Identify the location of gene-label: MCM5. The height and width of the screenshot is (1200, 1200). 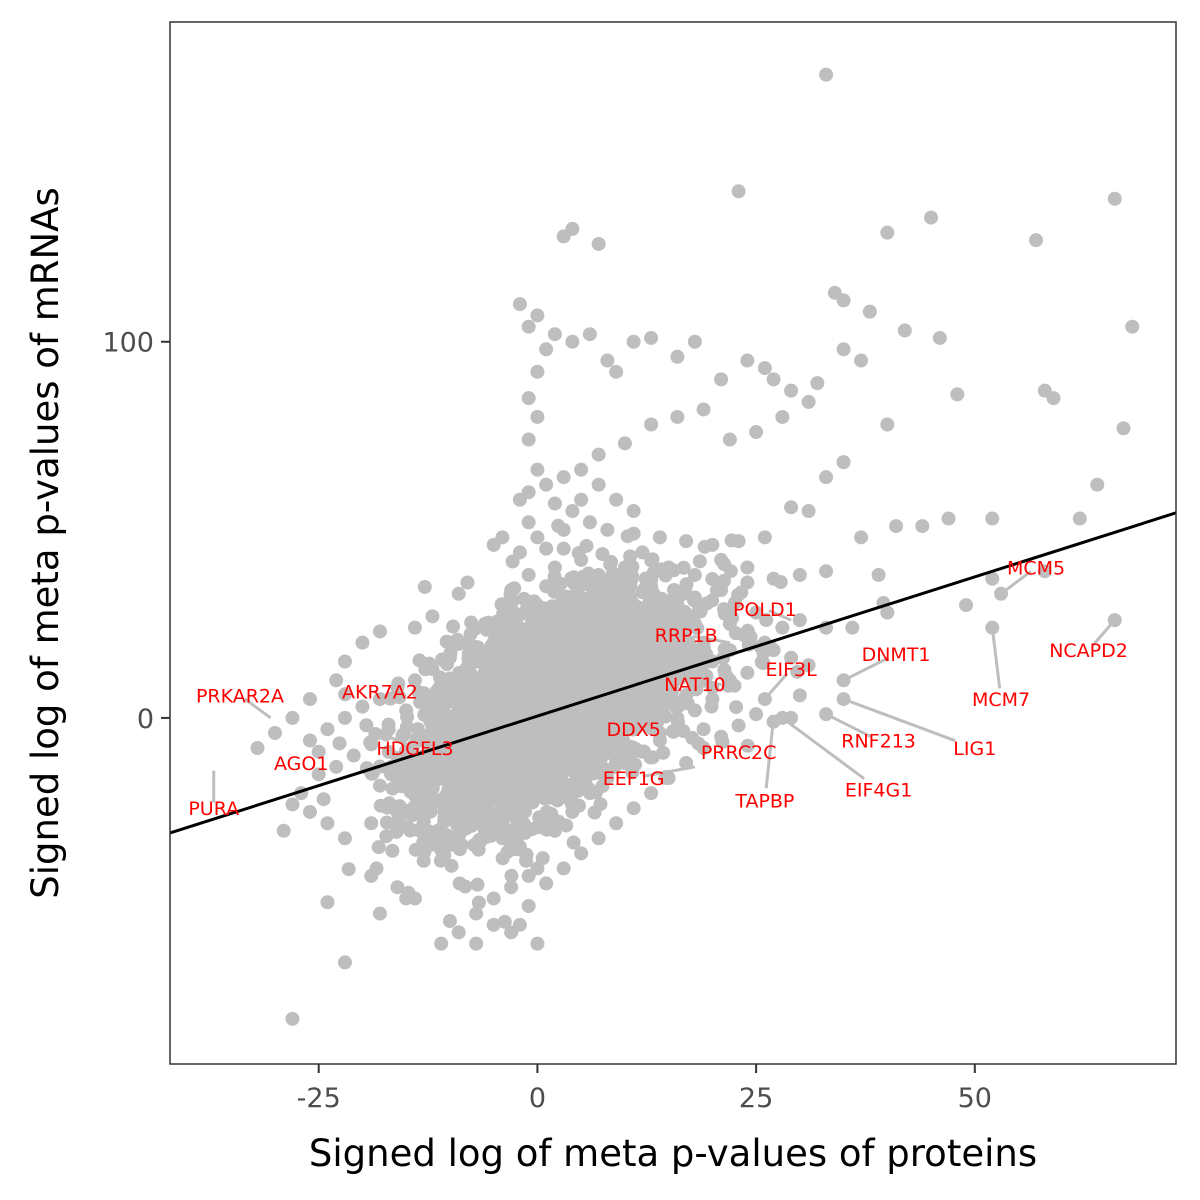
(1036, 568).